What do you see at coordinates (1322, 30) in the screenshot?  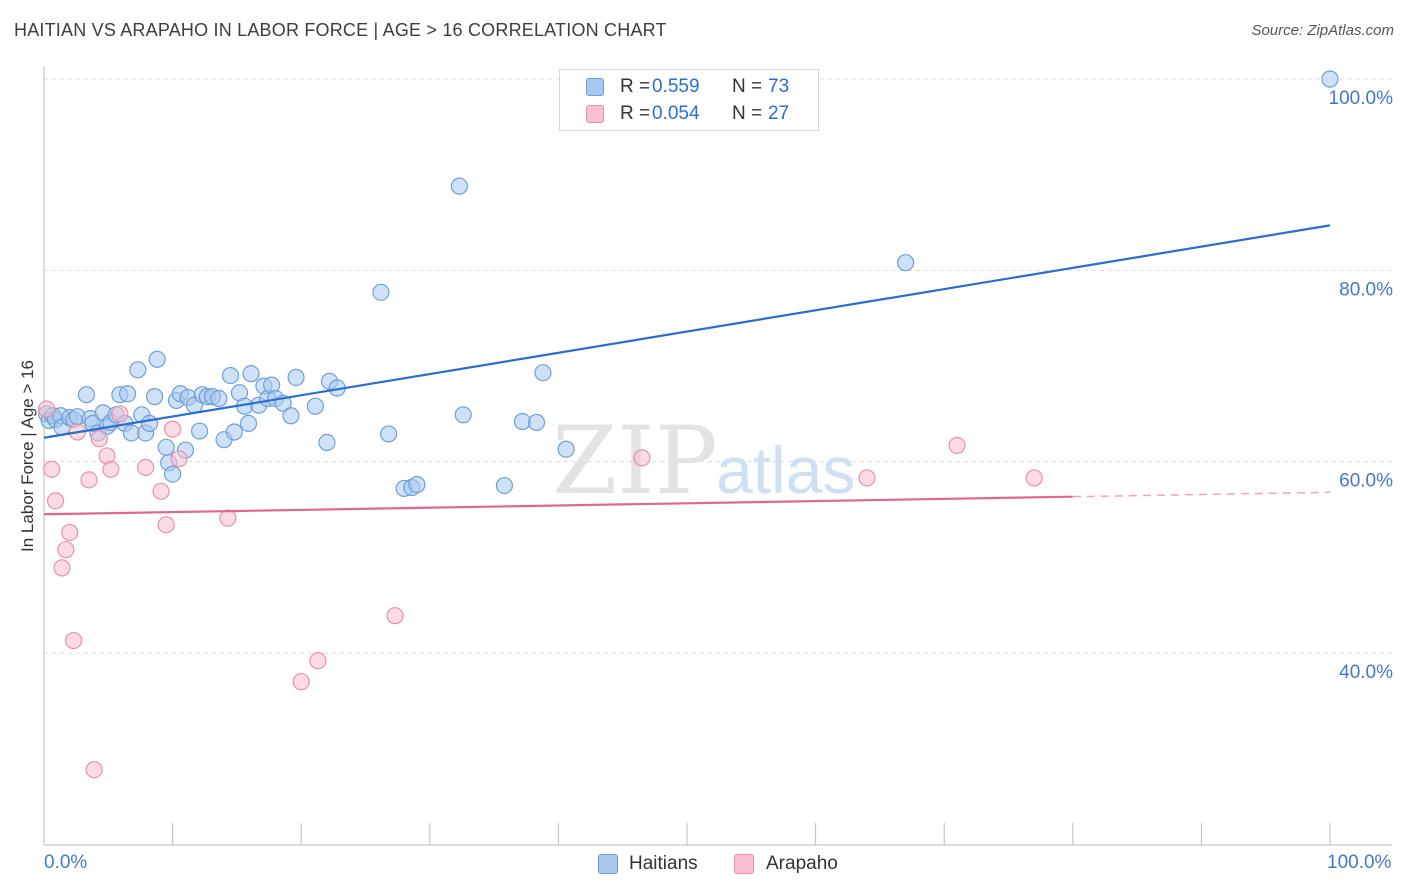 I see `source-label: Source: ZipAtlas.com` at bounding box center [1322, 30].